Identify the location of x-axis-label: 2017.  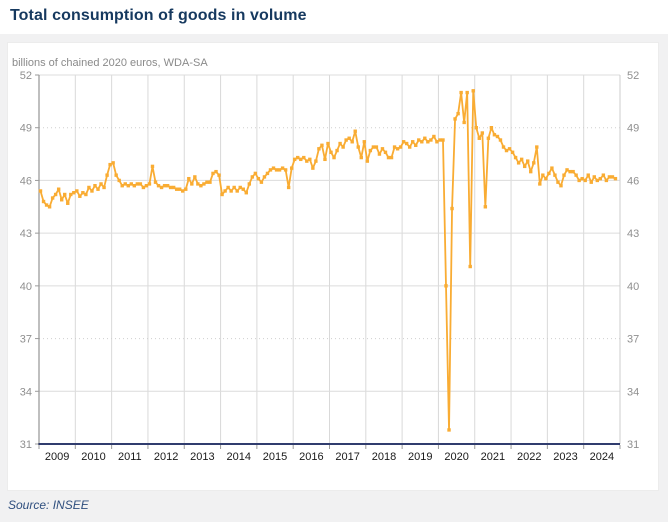
(347, 457).